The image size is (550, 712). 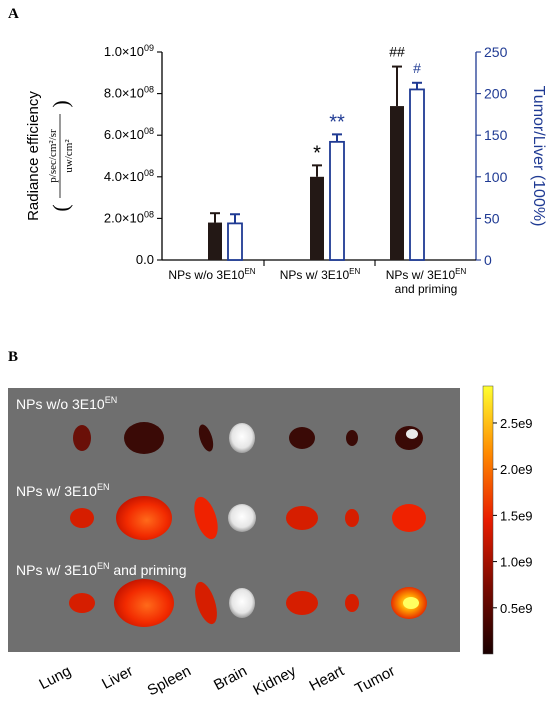 What do you see at coordinates (60, 207) in the screenshot?
I see `left-axis-open-paren: (` at bounding box center [60, 207].